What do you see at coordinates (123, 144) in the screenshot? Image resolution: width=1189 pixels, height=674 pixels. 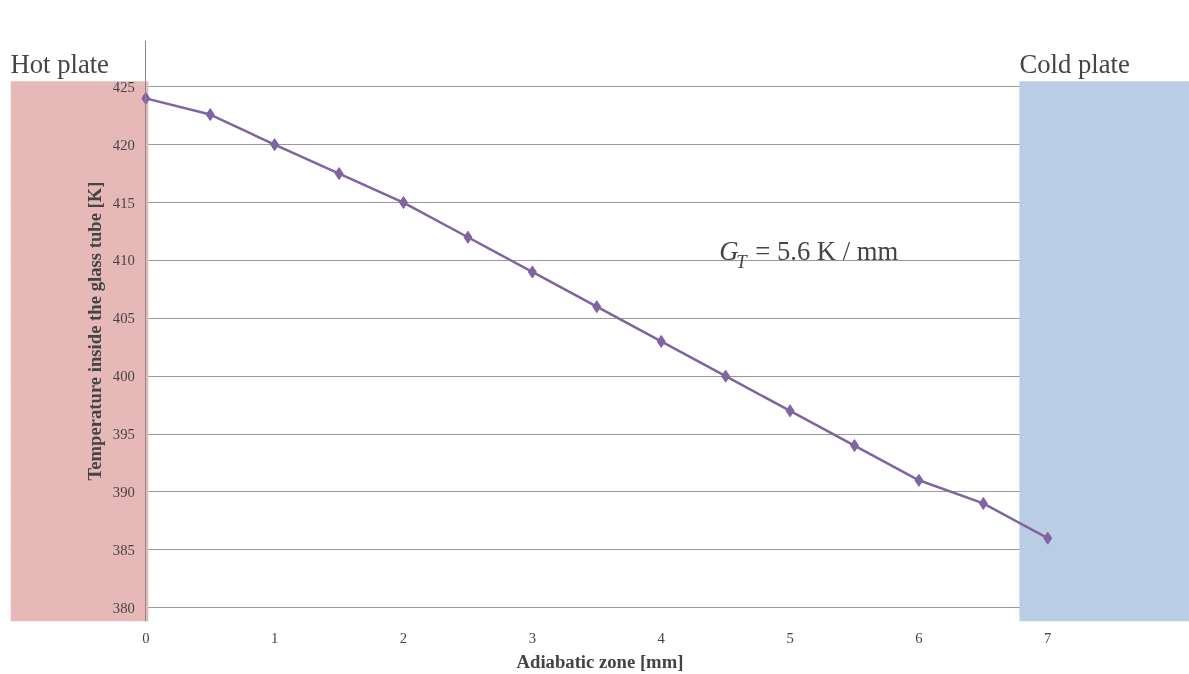 I see `y-tick-label: 420` at bounding box center [123, 144].